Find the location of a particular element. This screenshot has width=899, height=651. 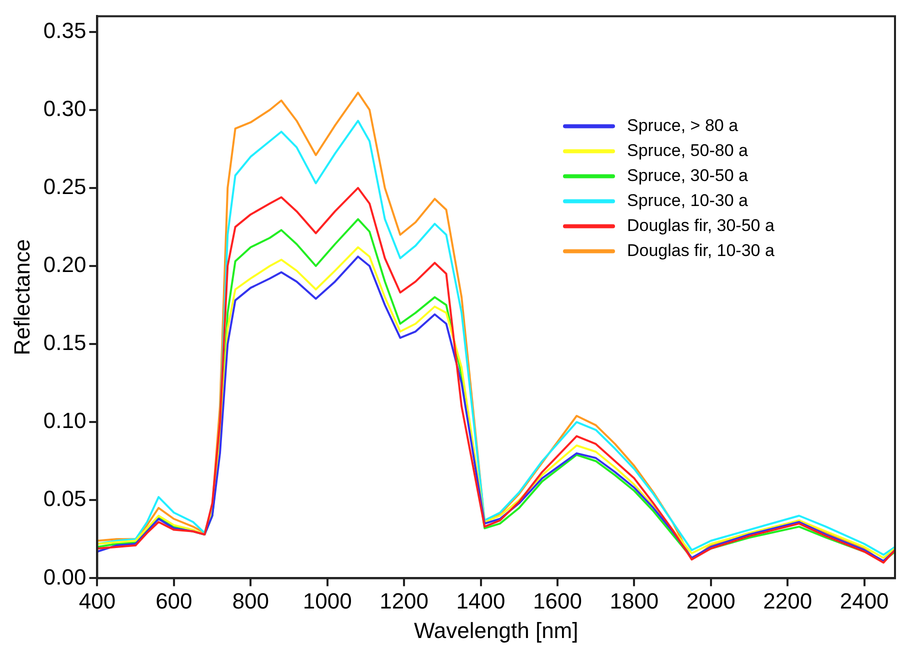

y-tick-label: 0.25 is located at coordinates (64, 186).